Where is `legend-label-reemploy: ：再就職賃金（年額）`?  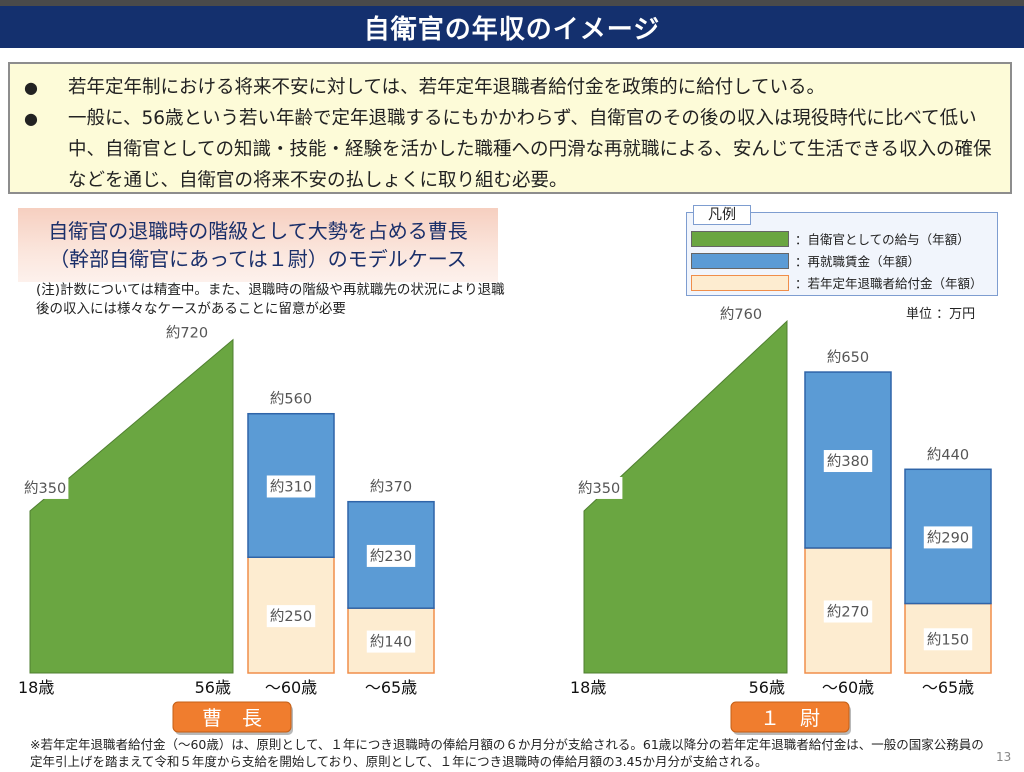
legend-label-reemploy: ：再就職賃金（年額） is located at coordinates (858, 261).